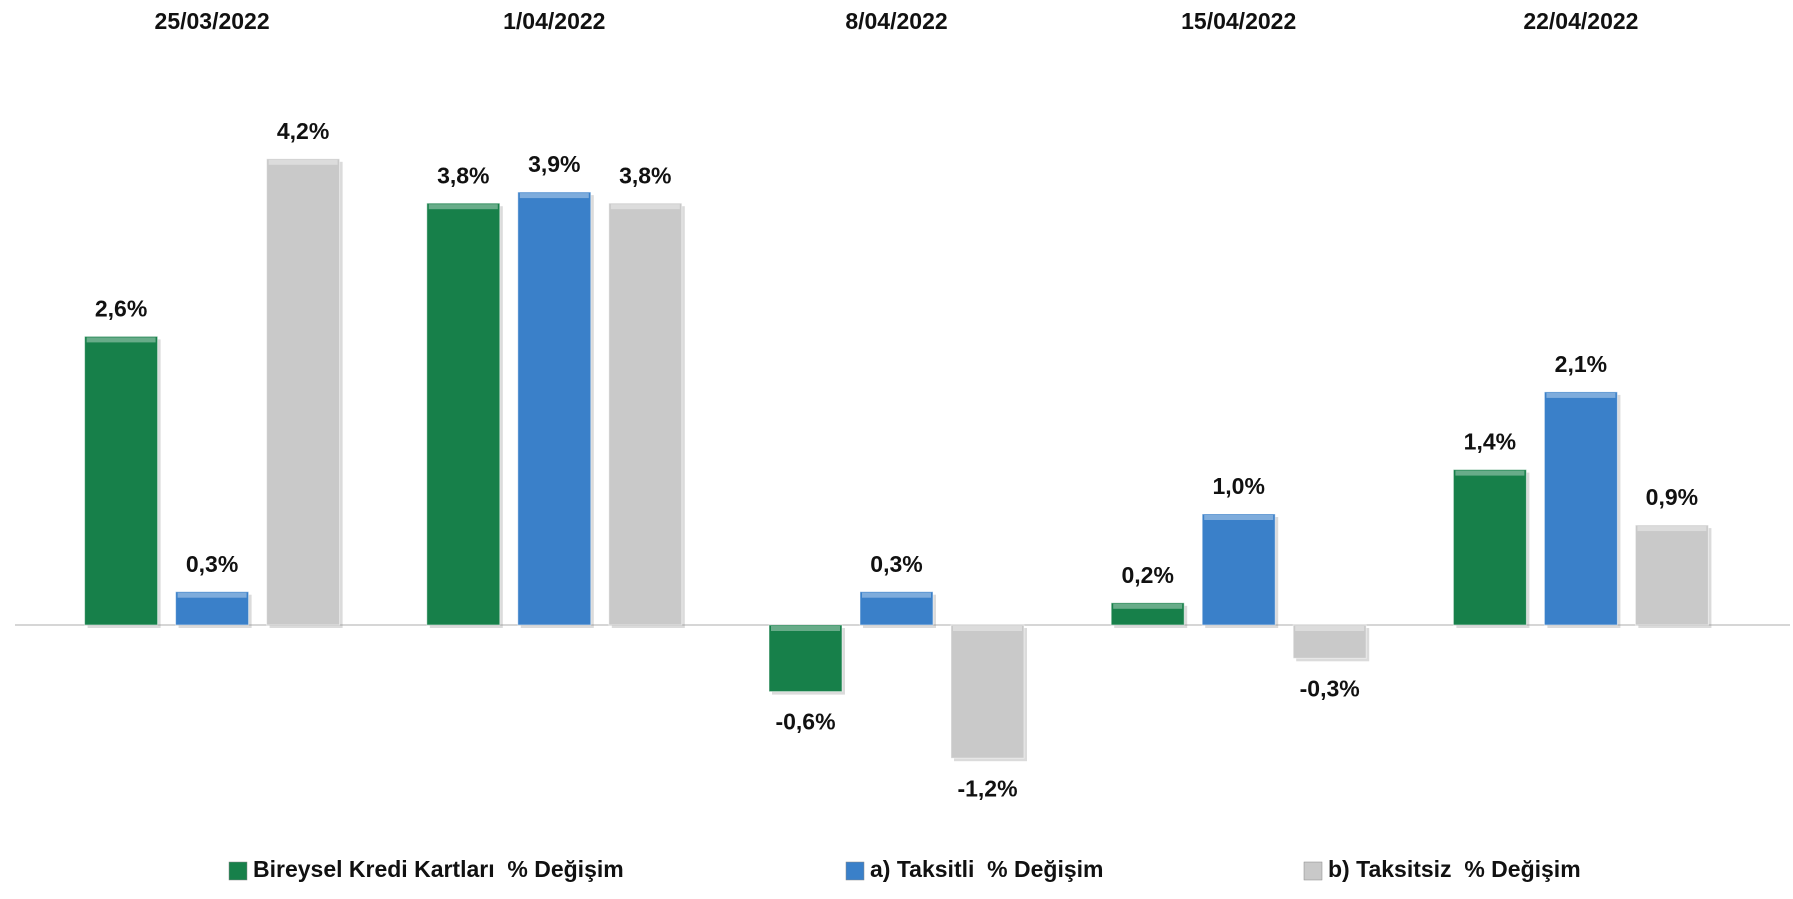 The image size is (1793, 899). I want to click on legend-label: Bireysel Kredi Kartları % Değişim, so click(438, 869).